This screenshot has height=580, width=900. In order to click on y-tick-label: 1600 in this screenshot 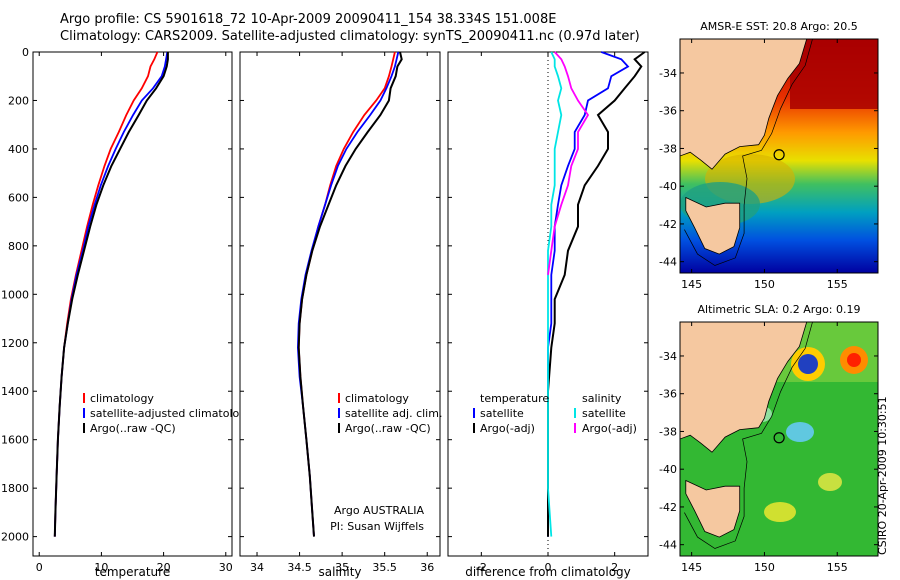, I will do `click(15, 440)`.